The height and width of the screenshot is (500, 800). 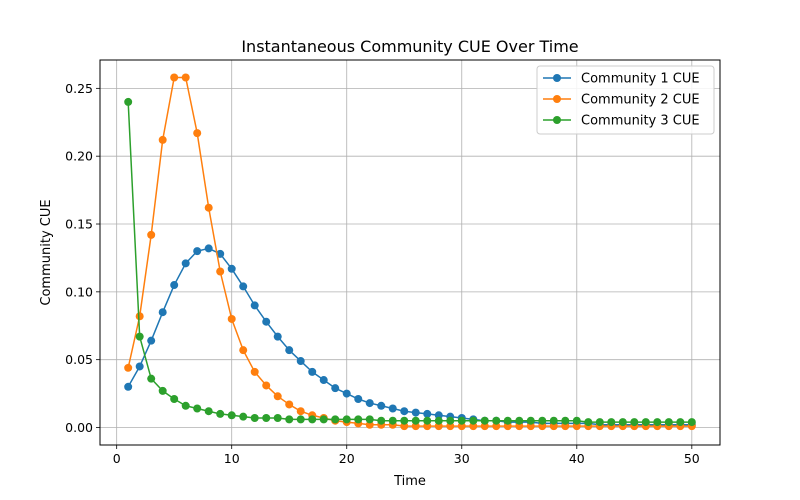 What do you see at coordinates (692, 458) in the screenshot?
I see `x-tick-label: 50` at bounding box center [692, 458].